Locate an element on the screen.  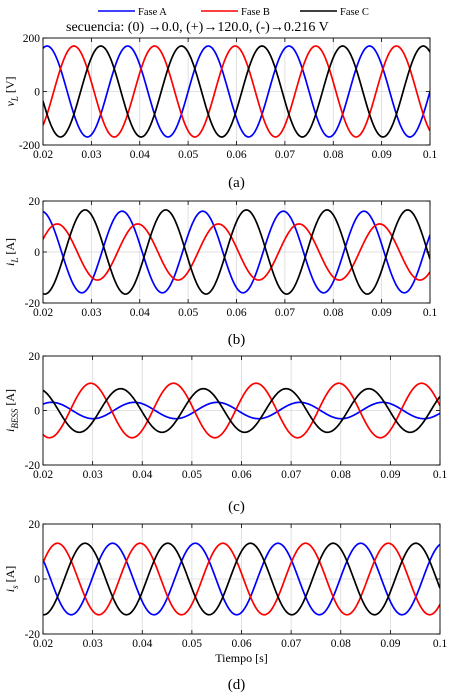
y-axis-label: is [A] is located at coordinates (11, 579).